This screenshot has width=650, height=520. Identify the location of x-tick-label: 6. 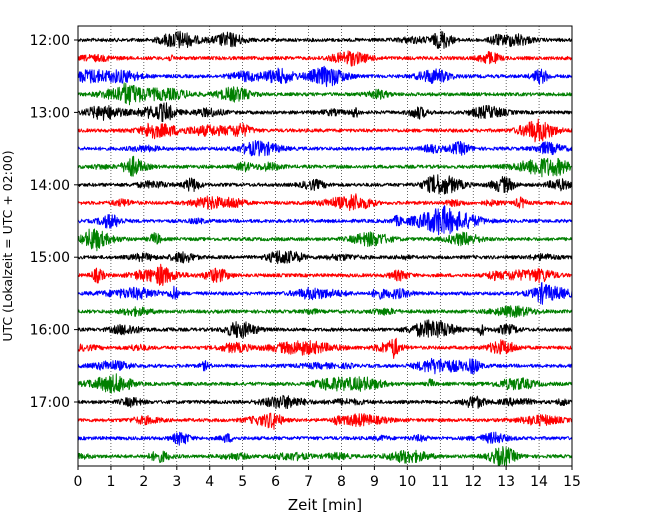
(275, 482).